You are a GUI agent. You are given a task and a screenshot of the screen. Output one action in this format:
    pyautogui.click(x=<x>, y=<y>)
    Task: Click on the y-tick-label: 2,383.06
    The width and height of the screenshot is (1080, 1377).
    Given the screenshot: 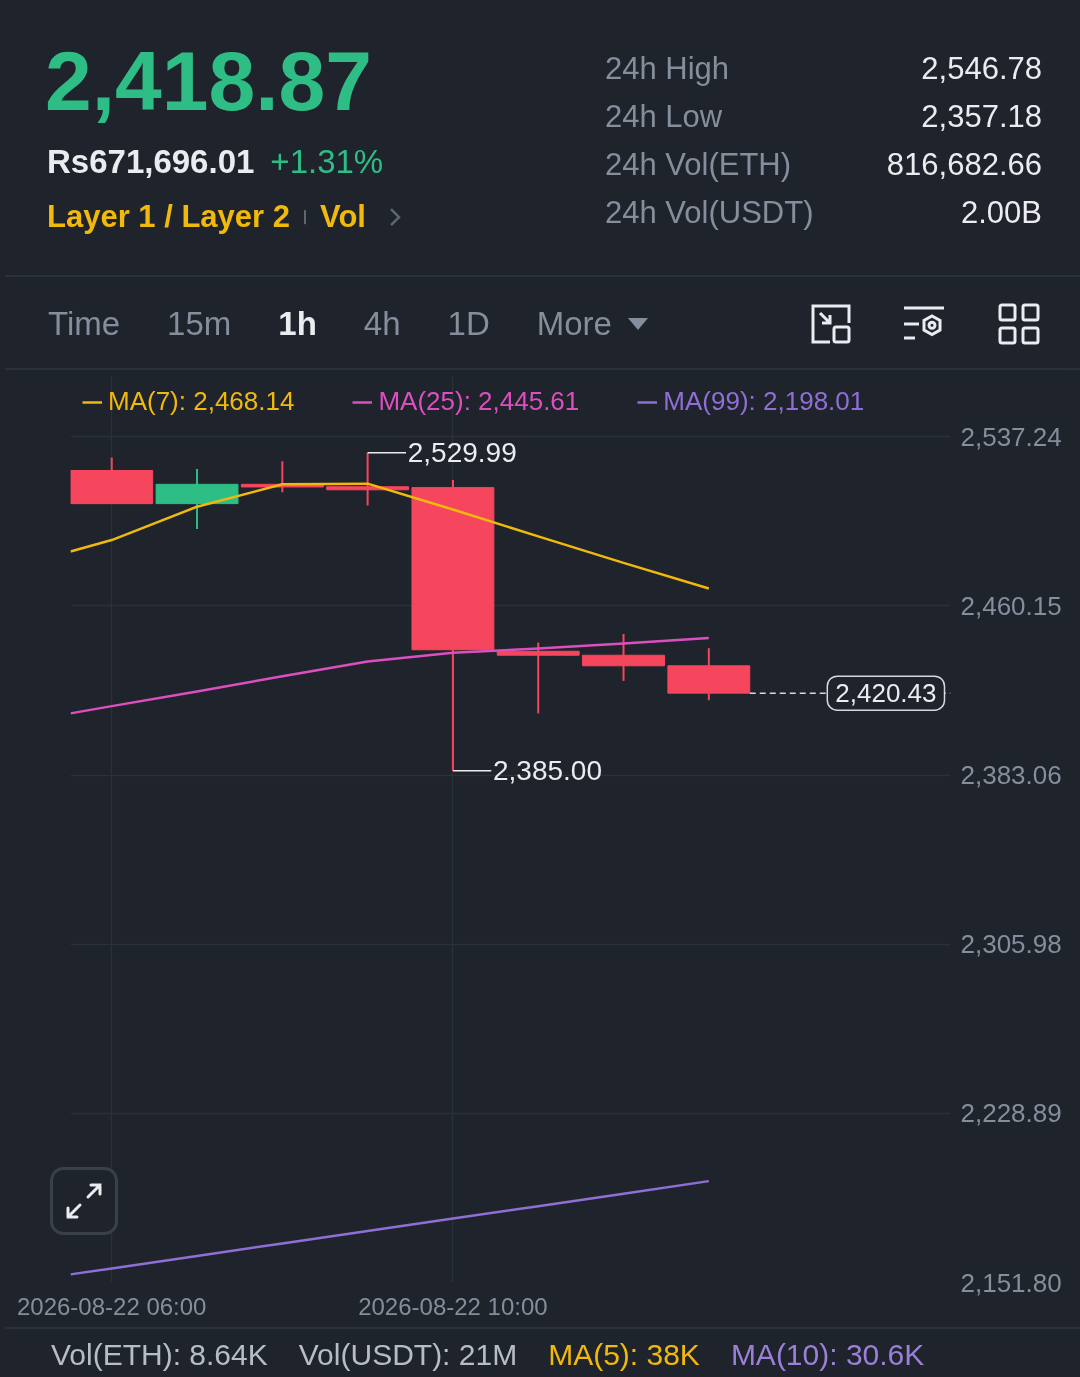 What is the action you would take?
    pyautogui.click(x=1011, y=775)
    